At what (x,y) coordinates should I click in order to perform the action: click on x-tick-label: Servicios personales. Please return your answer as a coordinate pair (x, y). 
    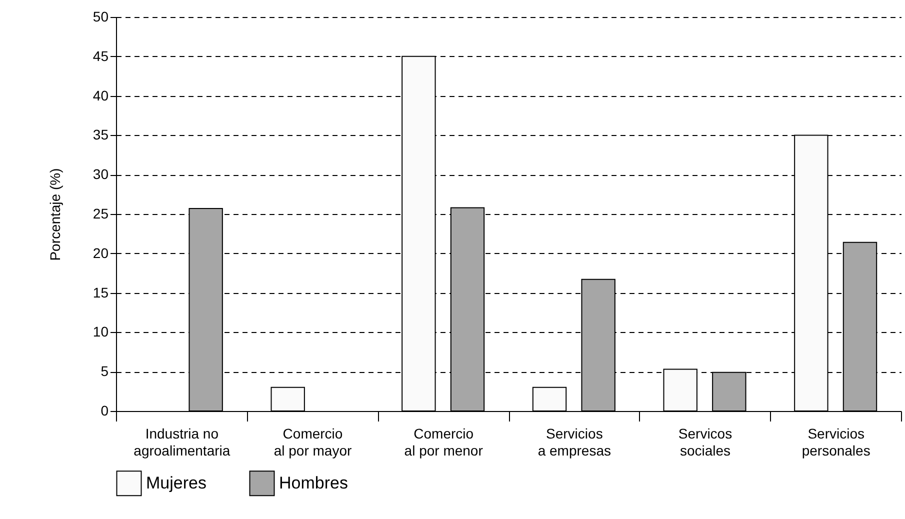
    Looking at the image, I should click on (836, 442).